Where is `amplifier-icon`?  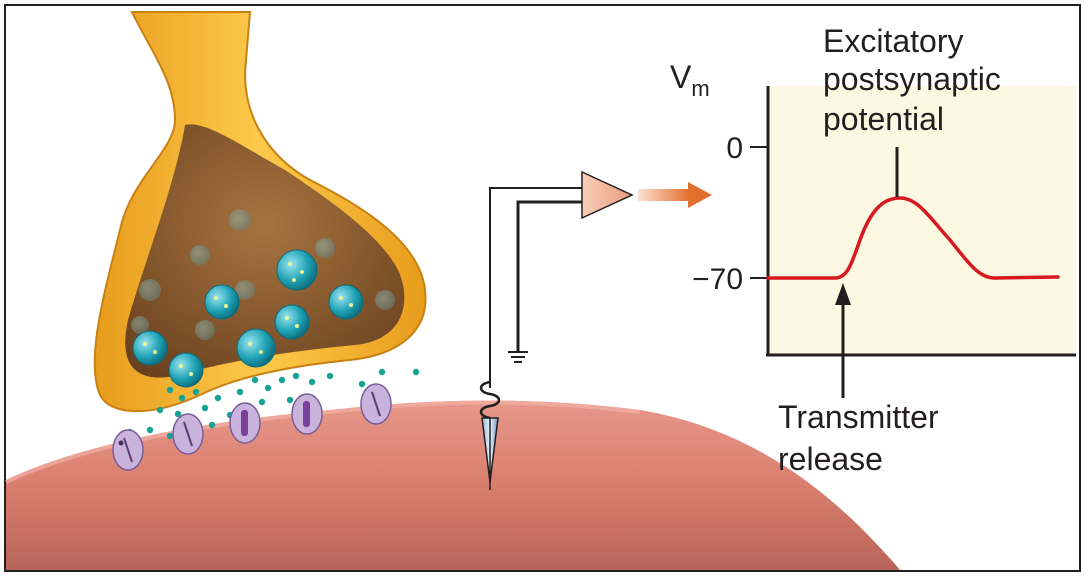
amplifier-icon is located at coordinates (607, 195).